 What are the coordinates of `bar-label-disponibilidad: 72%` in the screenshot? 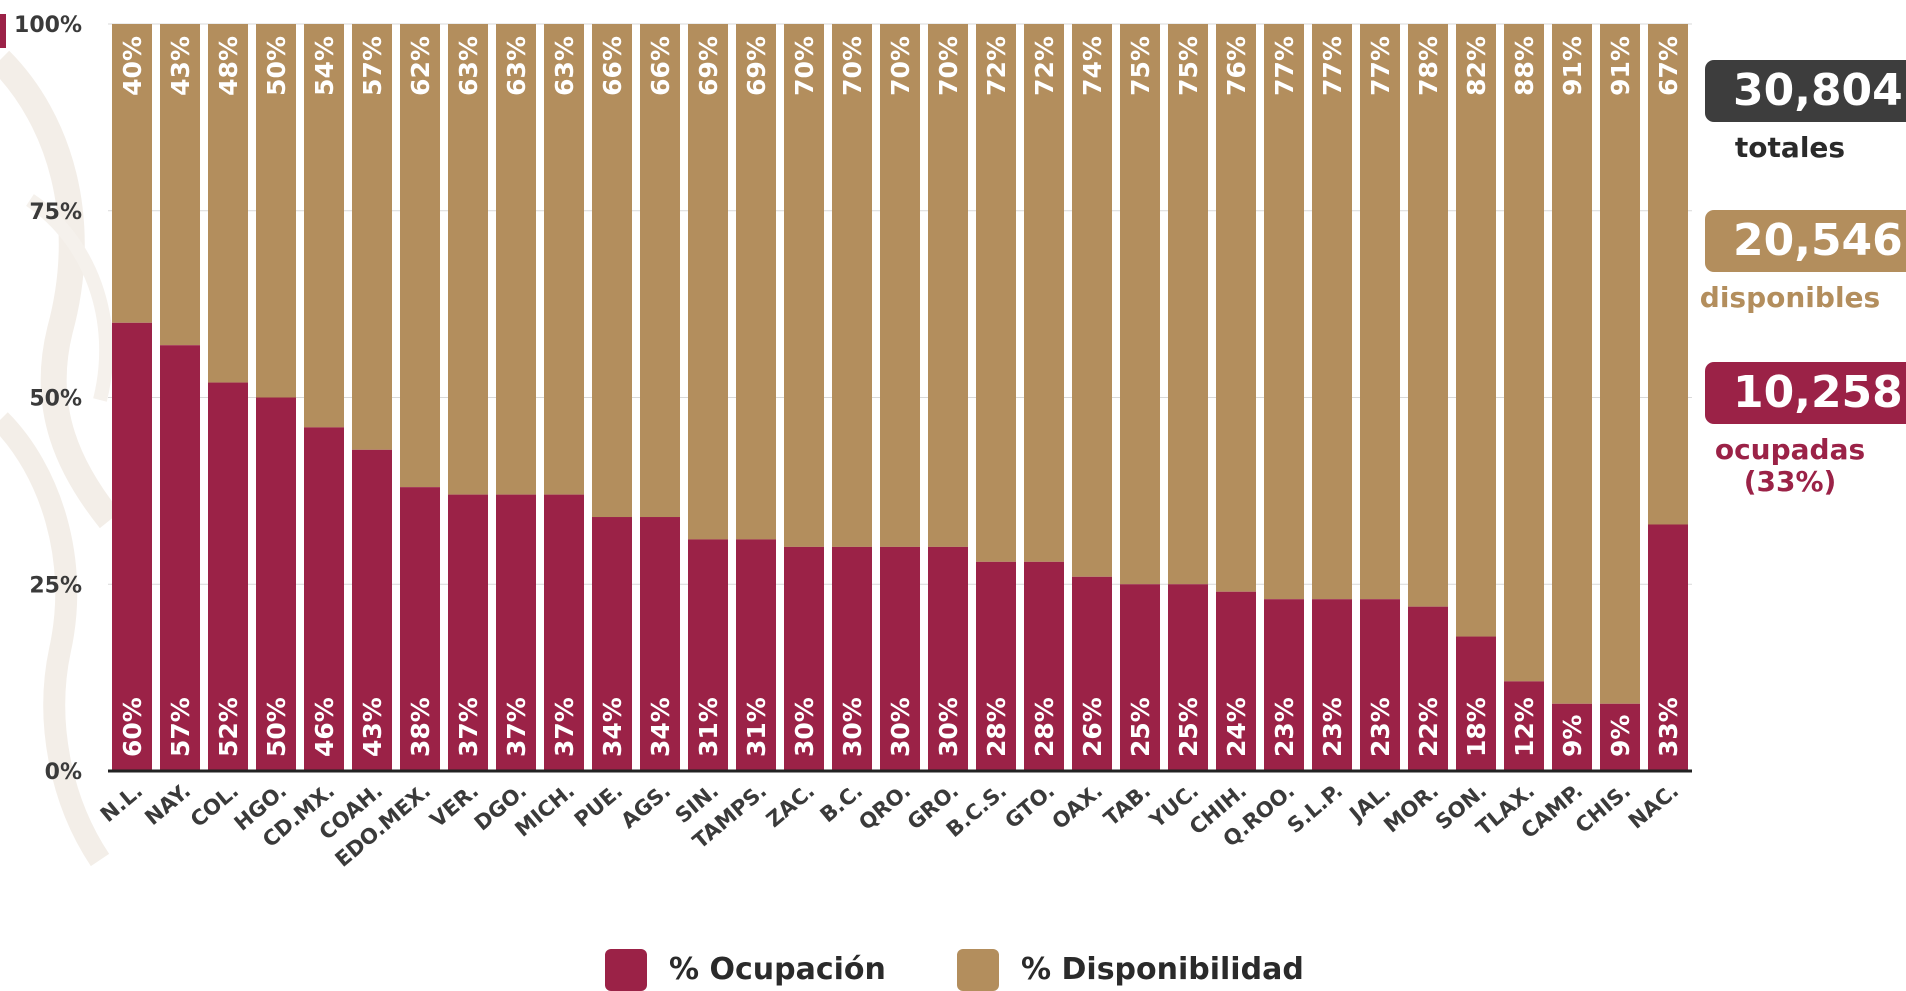 It's located at (1044, 66).